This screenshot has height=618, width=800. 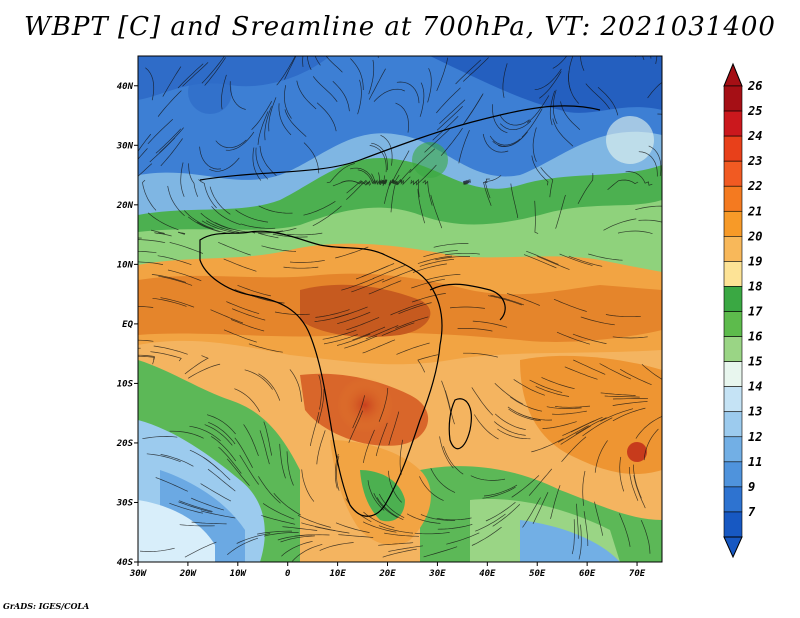 I want to click on colorbar-label: 18, so click(x=755, y=286).